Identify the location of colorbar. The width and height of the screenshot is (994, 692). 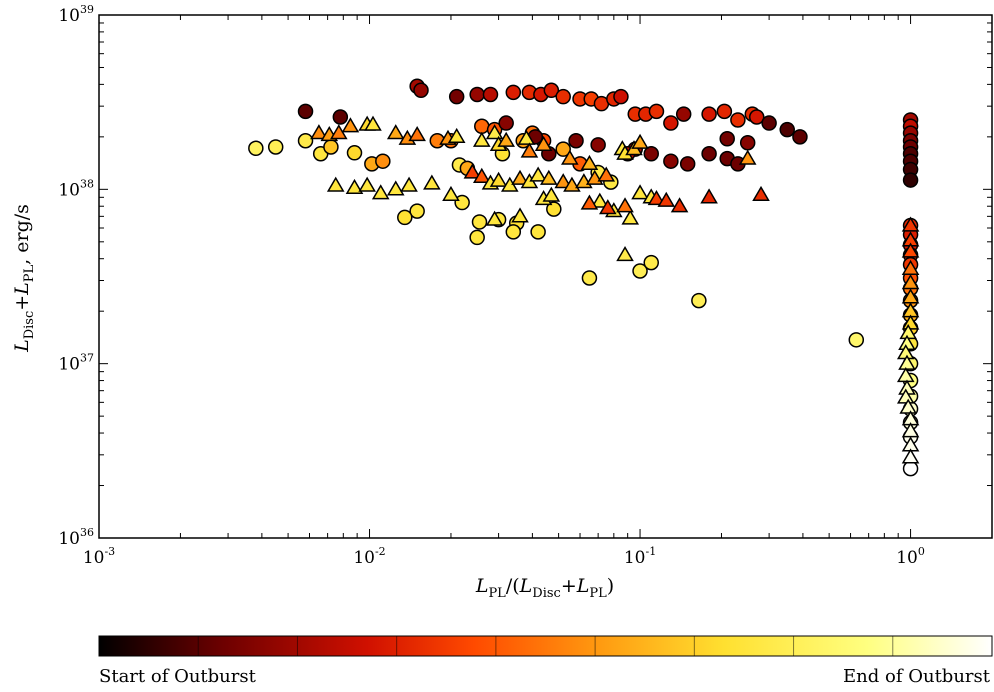
(545, 646).